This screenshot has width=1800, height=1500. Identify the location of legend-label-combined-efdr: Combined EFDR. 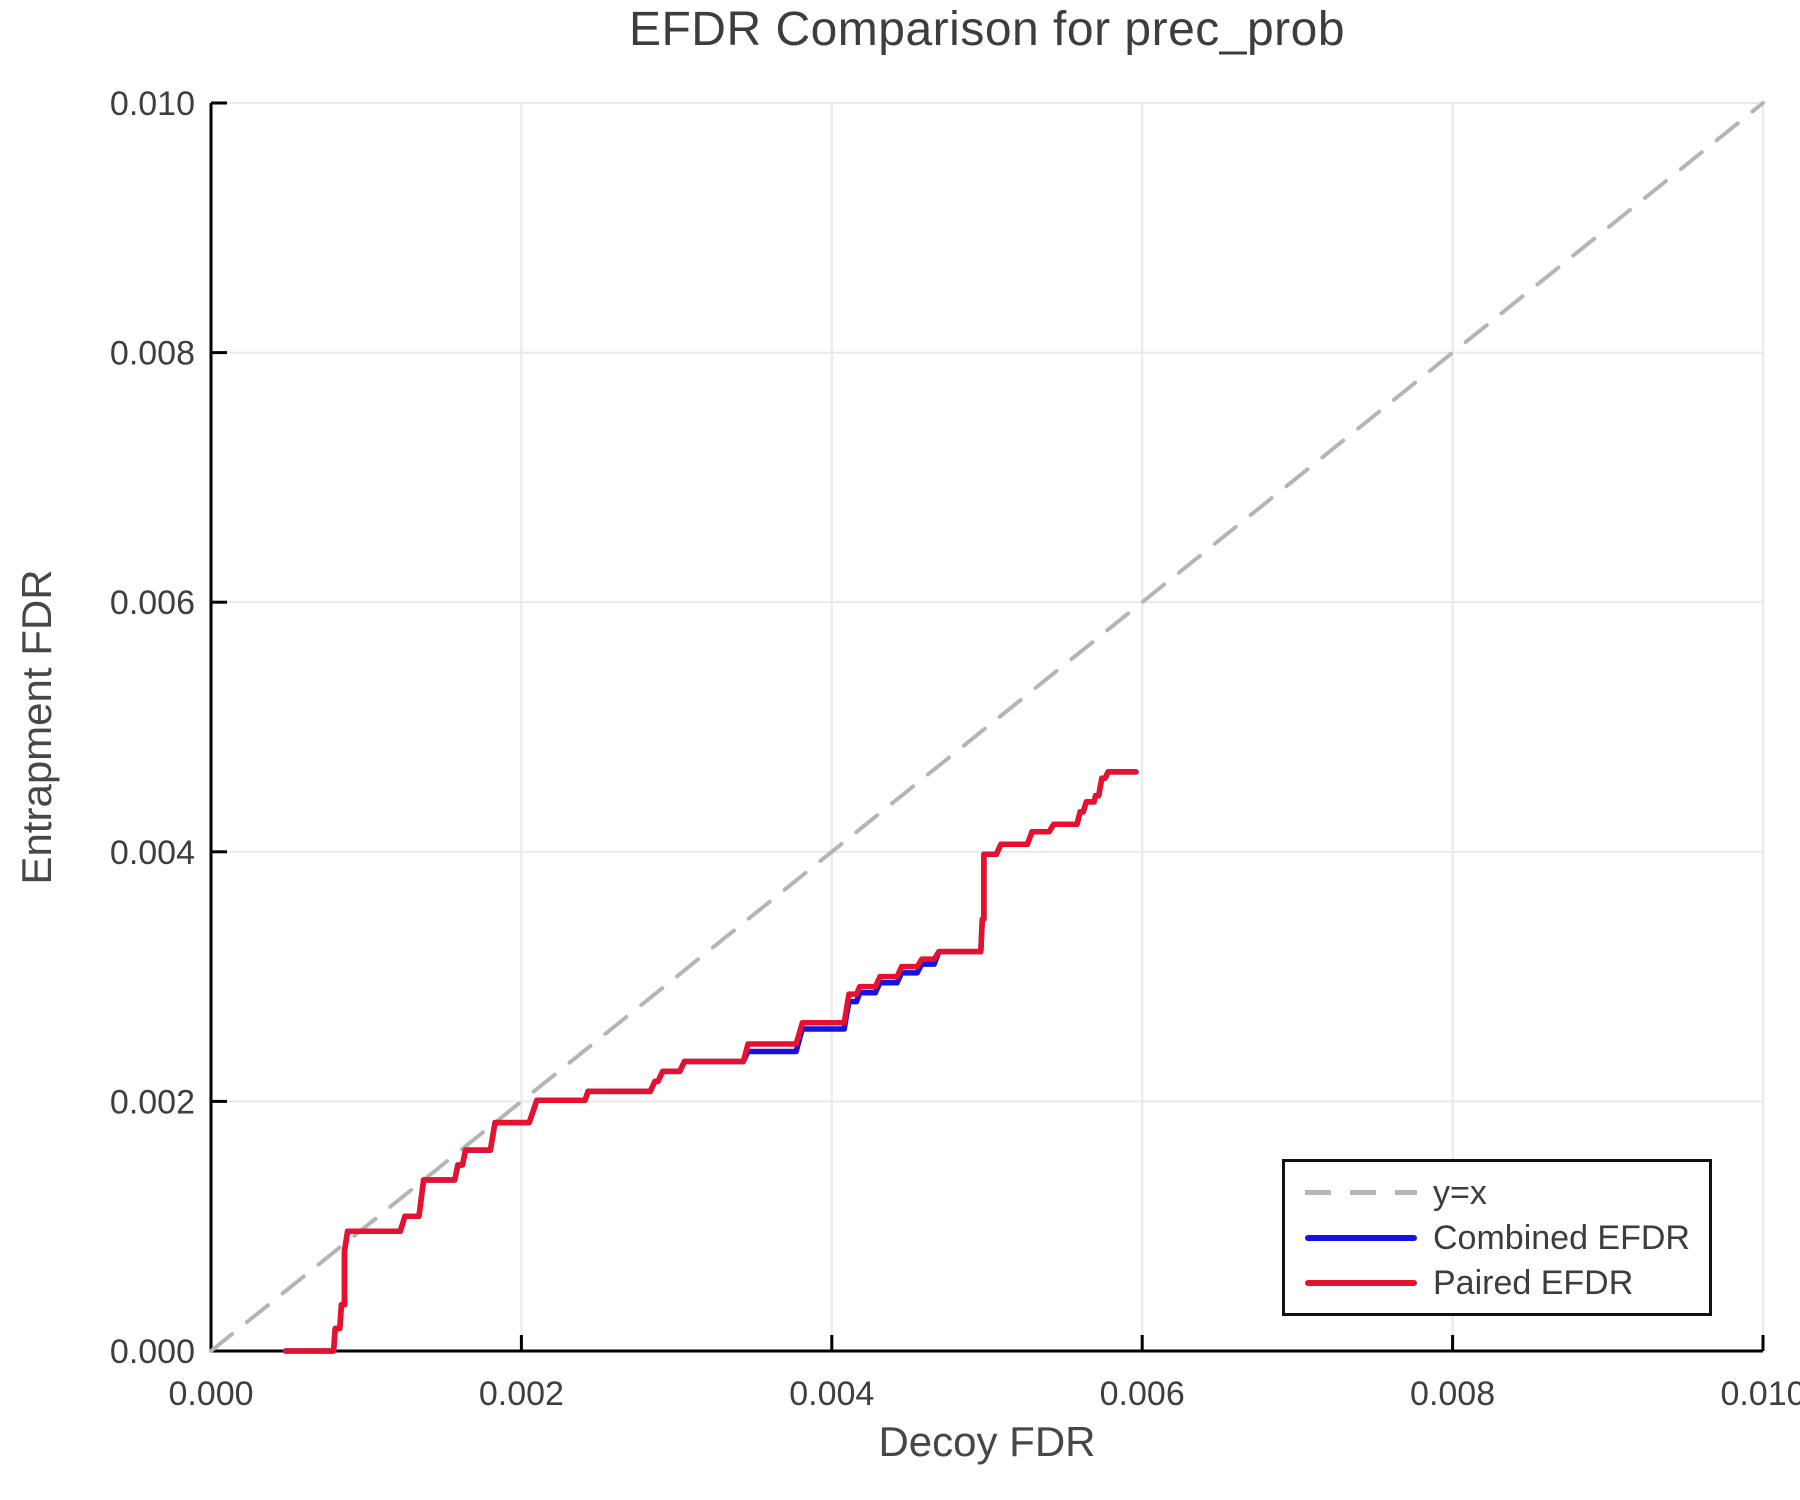
(1561, 1237).